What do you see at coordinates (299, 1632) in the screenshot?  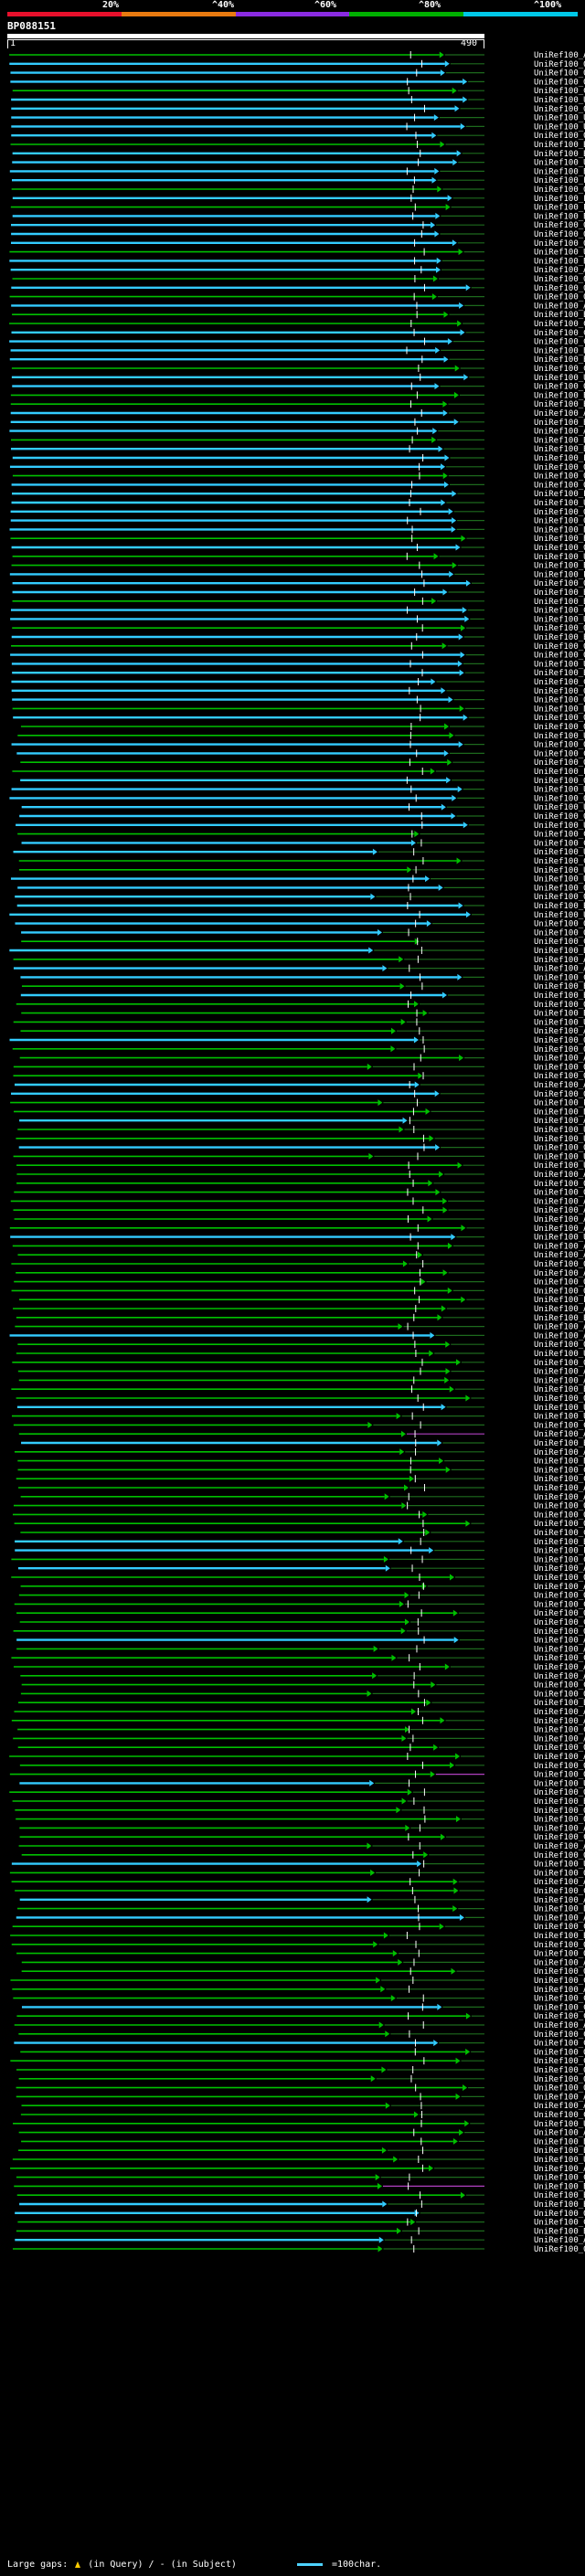 I see `hit-row: UniRef100_Q2N159` at bounding box center [299, 1632].